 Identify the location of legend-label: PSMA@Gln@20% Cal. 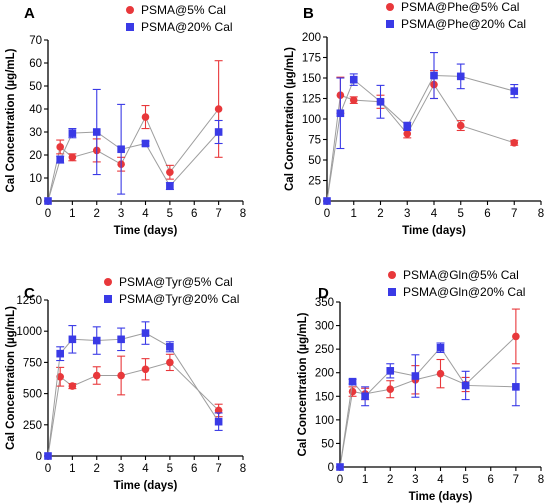
(464, 292).